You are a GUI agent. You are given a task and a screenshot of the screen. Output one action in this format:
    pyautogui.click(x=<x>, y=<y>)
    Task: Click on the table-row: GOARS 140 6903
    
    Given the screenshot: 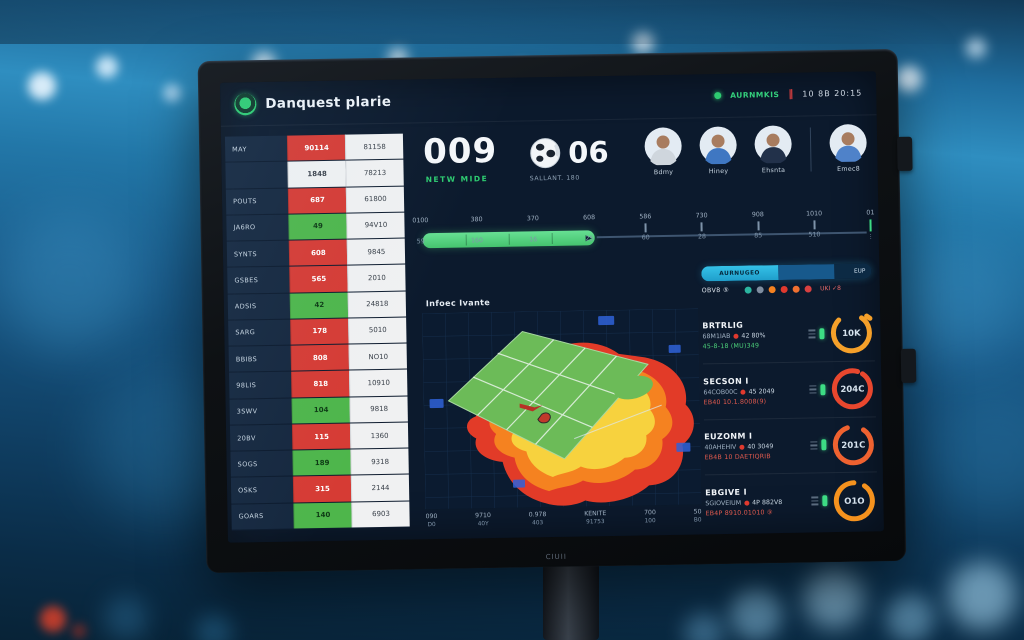 What is the action you would take?
    pyautogui.click(x=320, y=516)
    